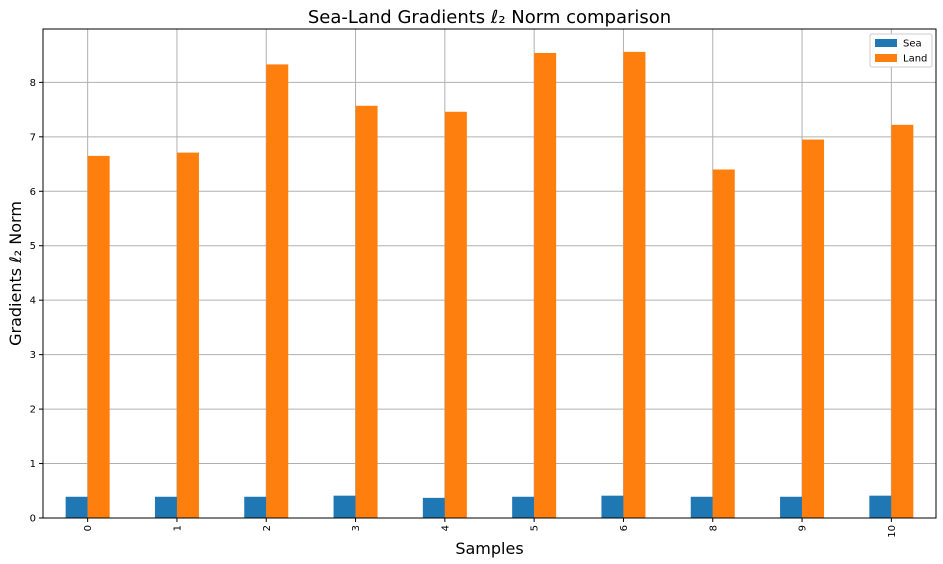 The width and height of the screenshot is (943, 564). What do you see at coordinates (356, 528) in the screenshot?
I see `x-tick-label: 3` at bounding box center [356, 528].